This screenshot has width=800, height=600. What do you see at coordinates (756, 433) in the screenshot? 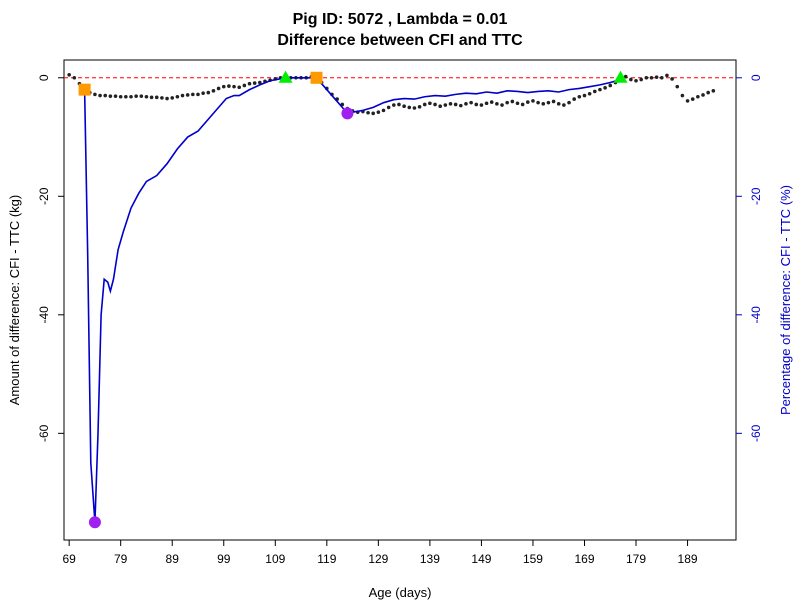
I see `y2-tick-label: -60` at bounding box center [756, 433].